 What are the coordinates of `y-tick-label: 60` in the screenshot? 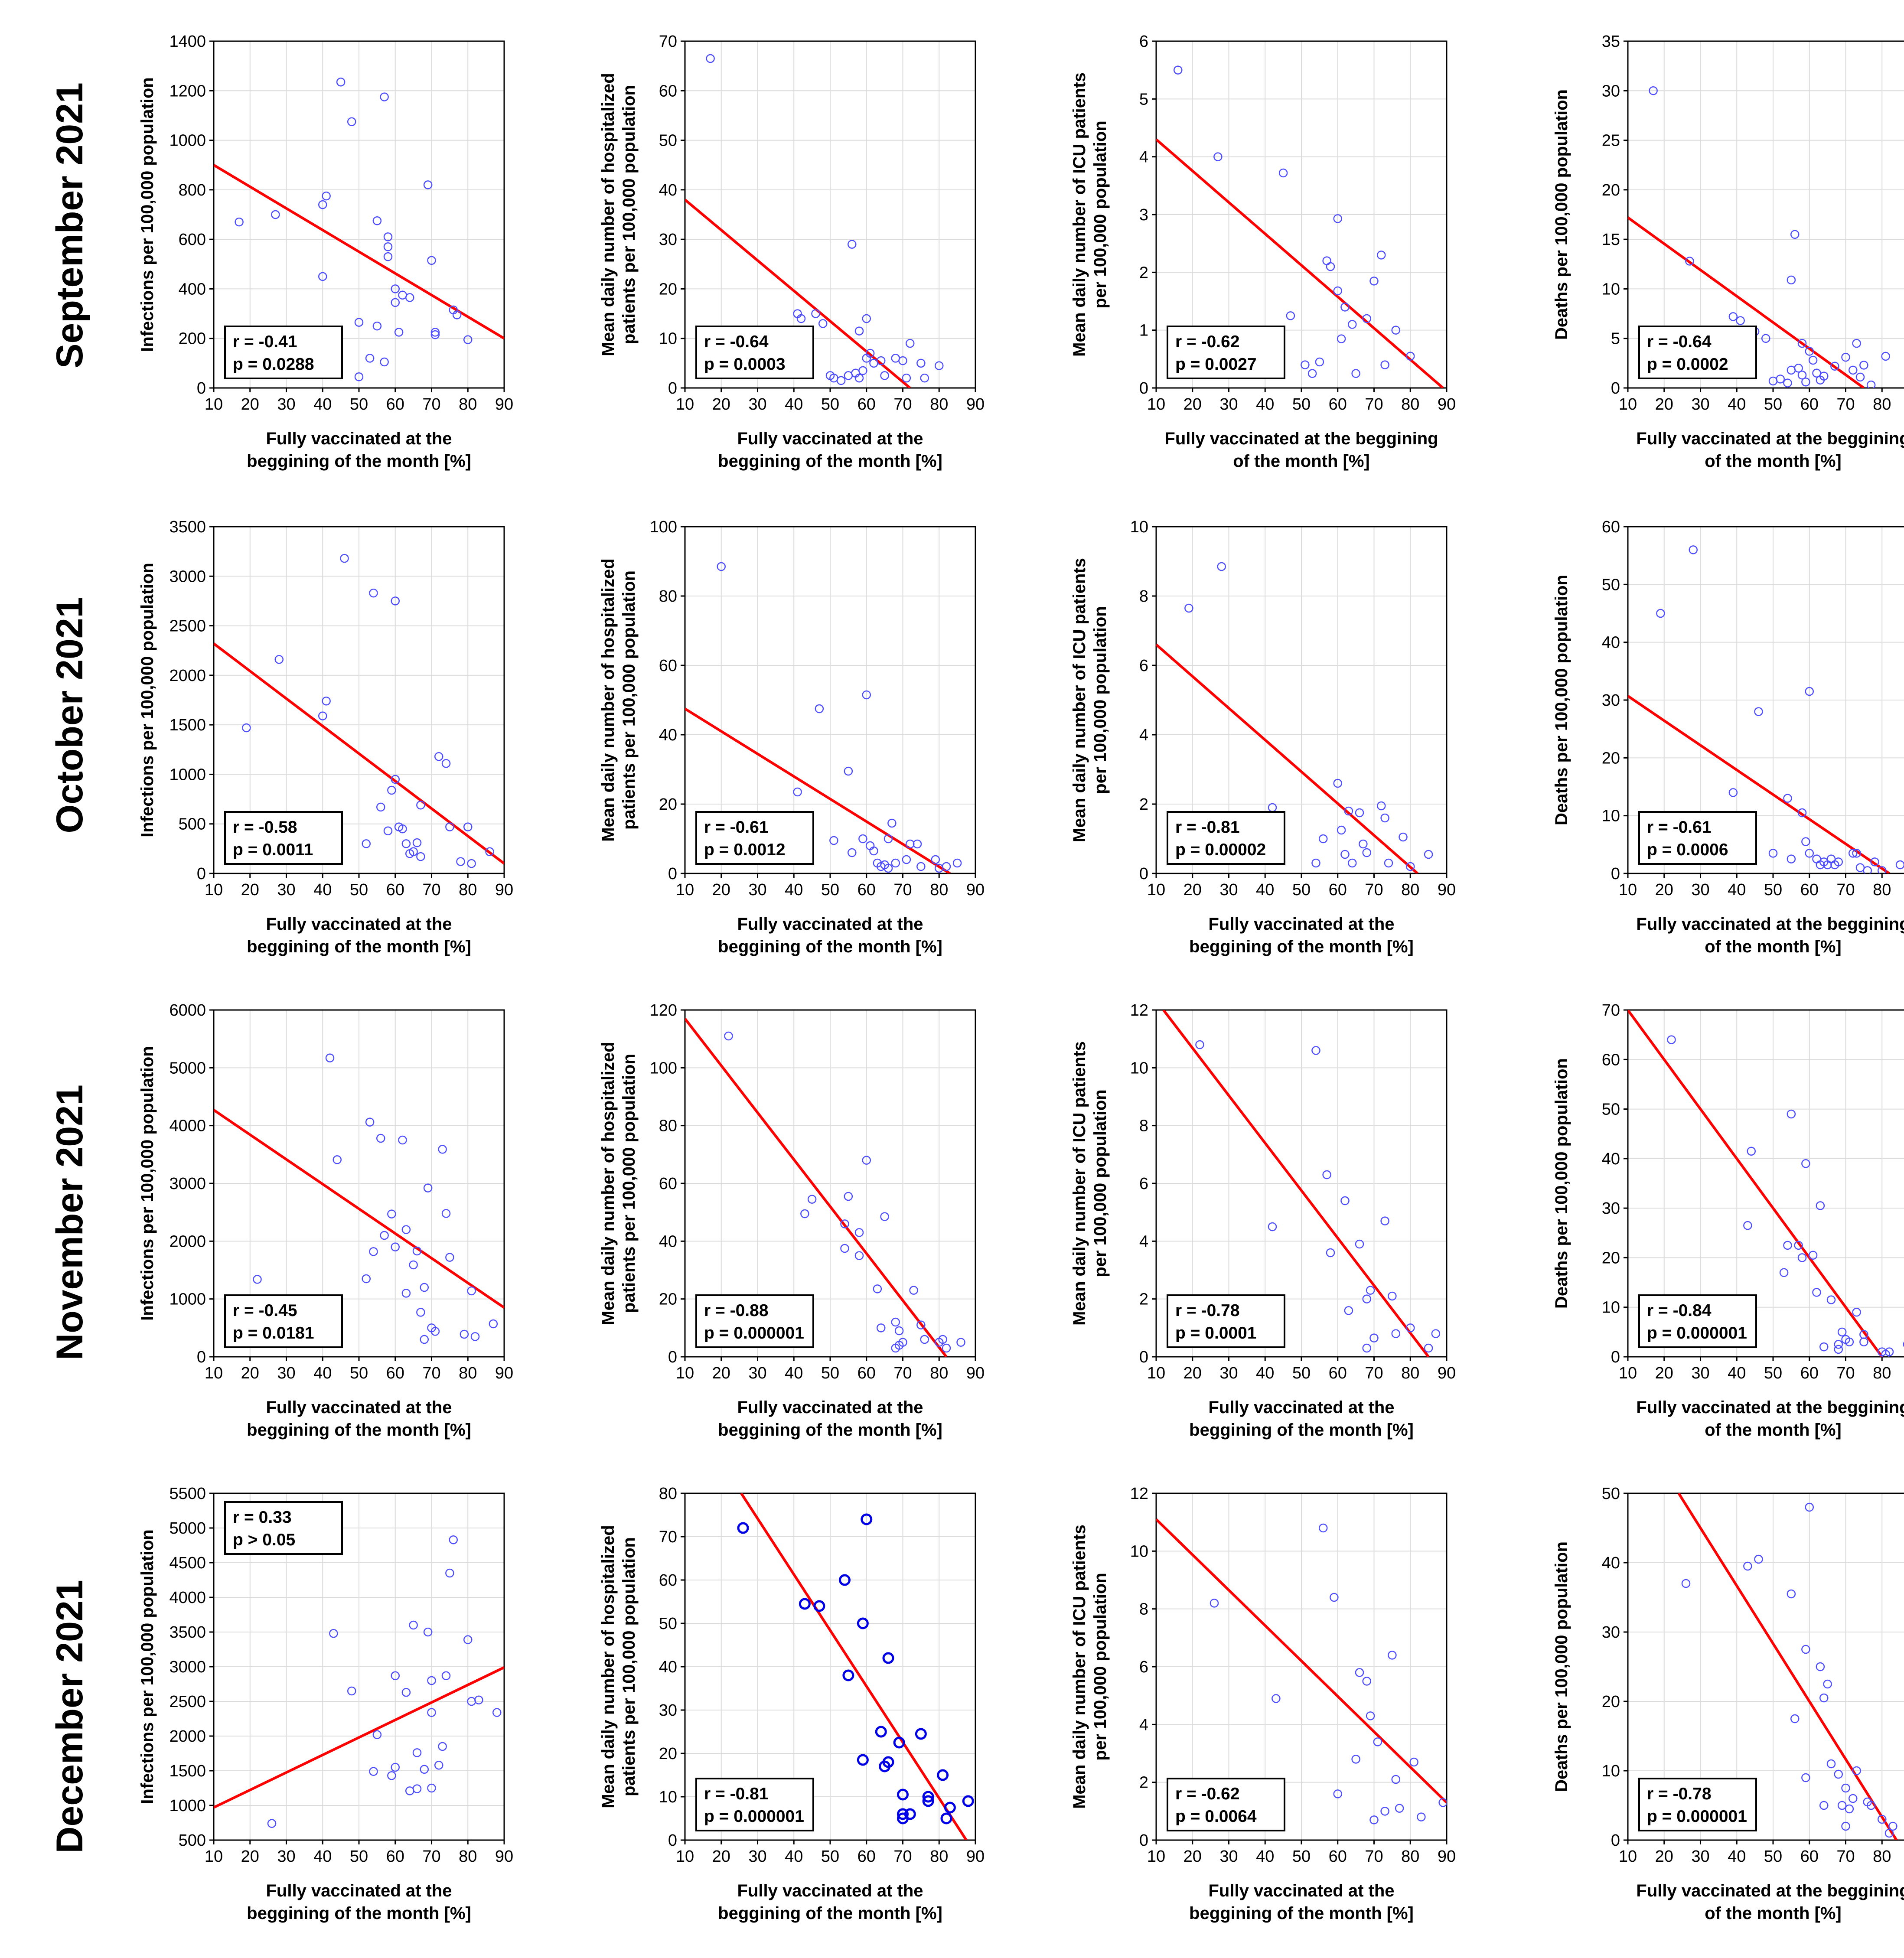 It's located at (668, 91).